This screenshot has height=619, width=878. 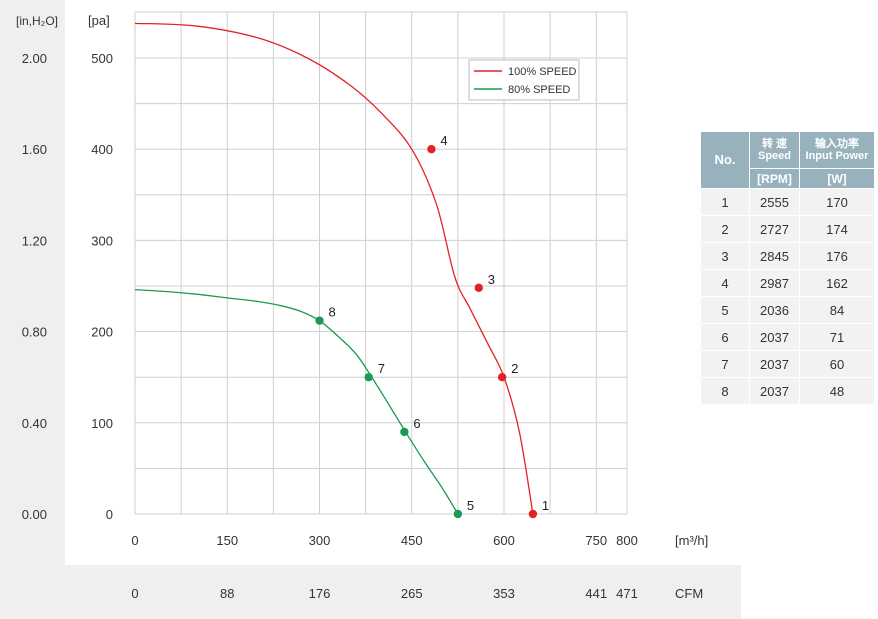 I want to click on cell-power: 170, so click(x=837, y=202).